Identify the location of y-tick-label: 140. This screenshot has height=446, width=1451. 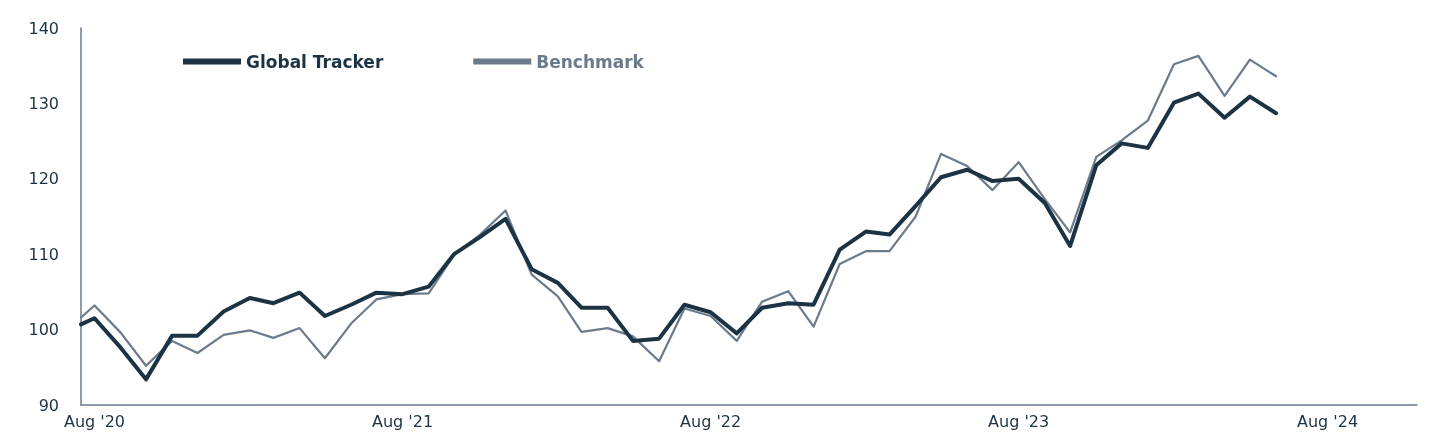
(43, 28).